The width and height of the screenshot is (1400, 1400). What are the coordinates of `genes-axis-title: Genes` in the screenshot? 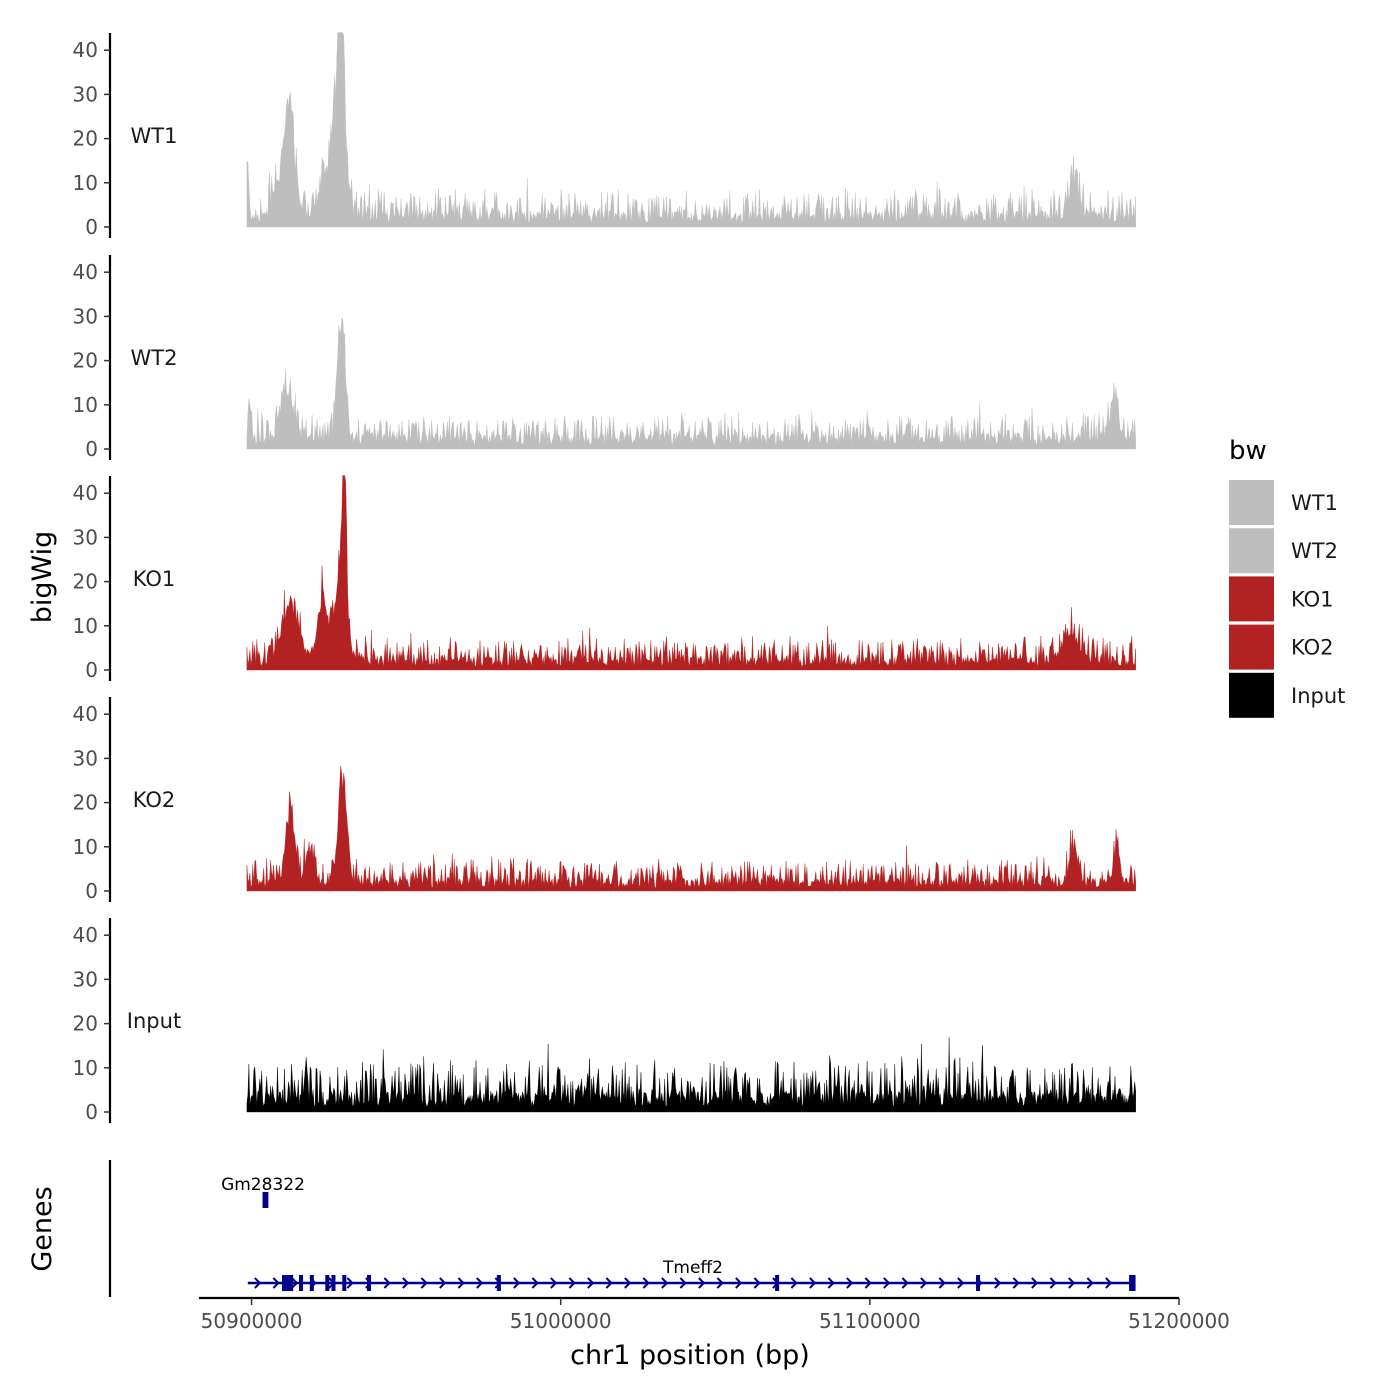 It's located at (42, 1228).